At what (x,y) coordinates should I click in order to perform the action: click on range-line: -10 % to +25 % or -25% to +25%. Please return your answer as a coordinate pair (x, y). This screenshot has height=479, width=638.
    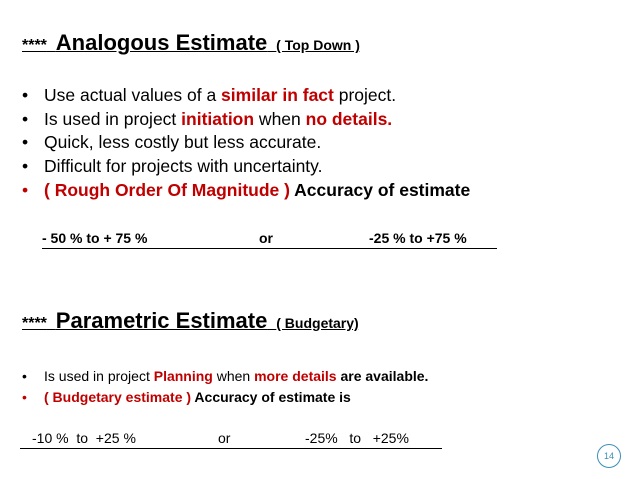
    Looking at the image, I should click on (231, 439).